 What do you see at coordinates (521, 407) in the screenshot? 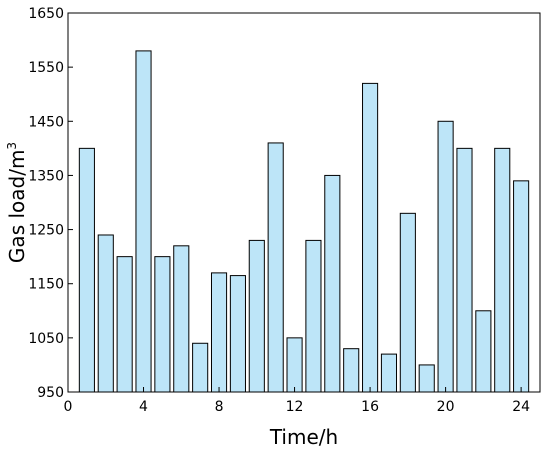
I see `x-tick-label: 24` at bounding box center [521, 407].